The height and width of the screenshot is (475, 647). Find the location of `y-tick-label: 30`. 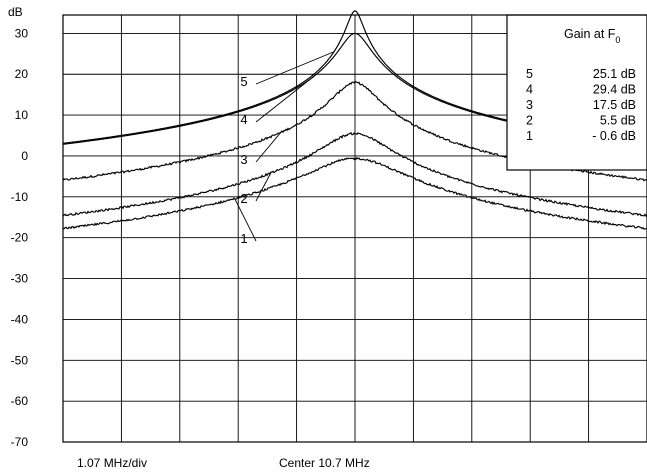

y-tick-label: 30 is located at coordinates (22, 33).